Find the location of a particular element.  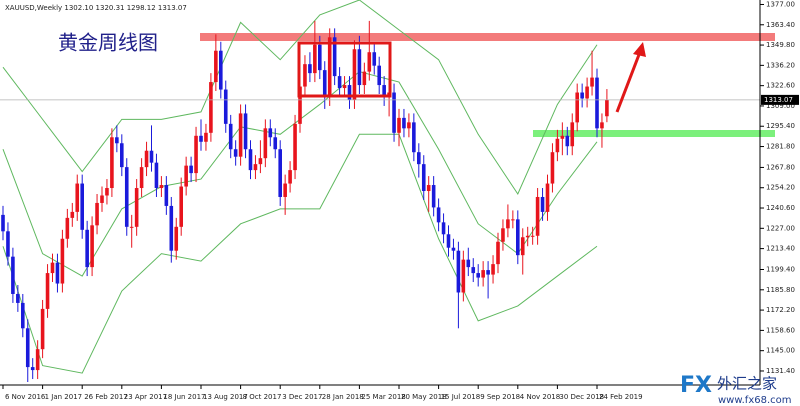

x-tick-label: 26 Feb 2017 is located at coordinates (106, 397).